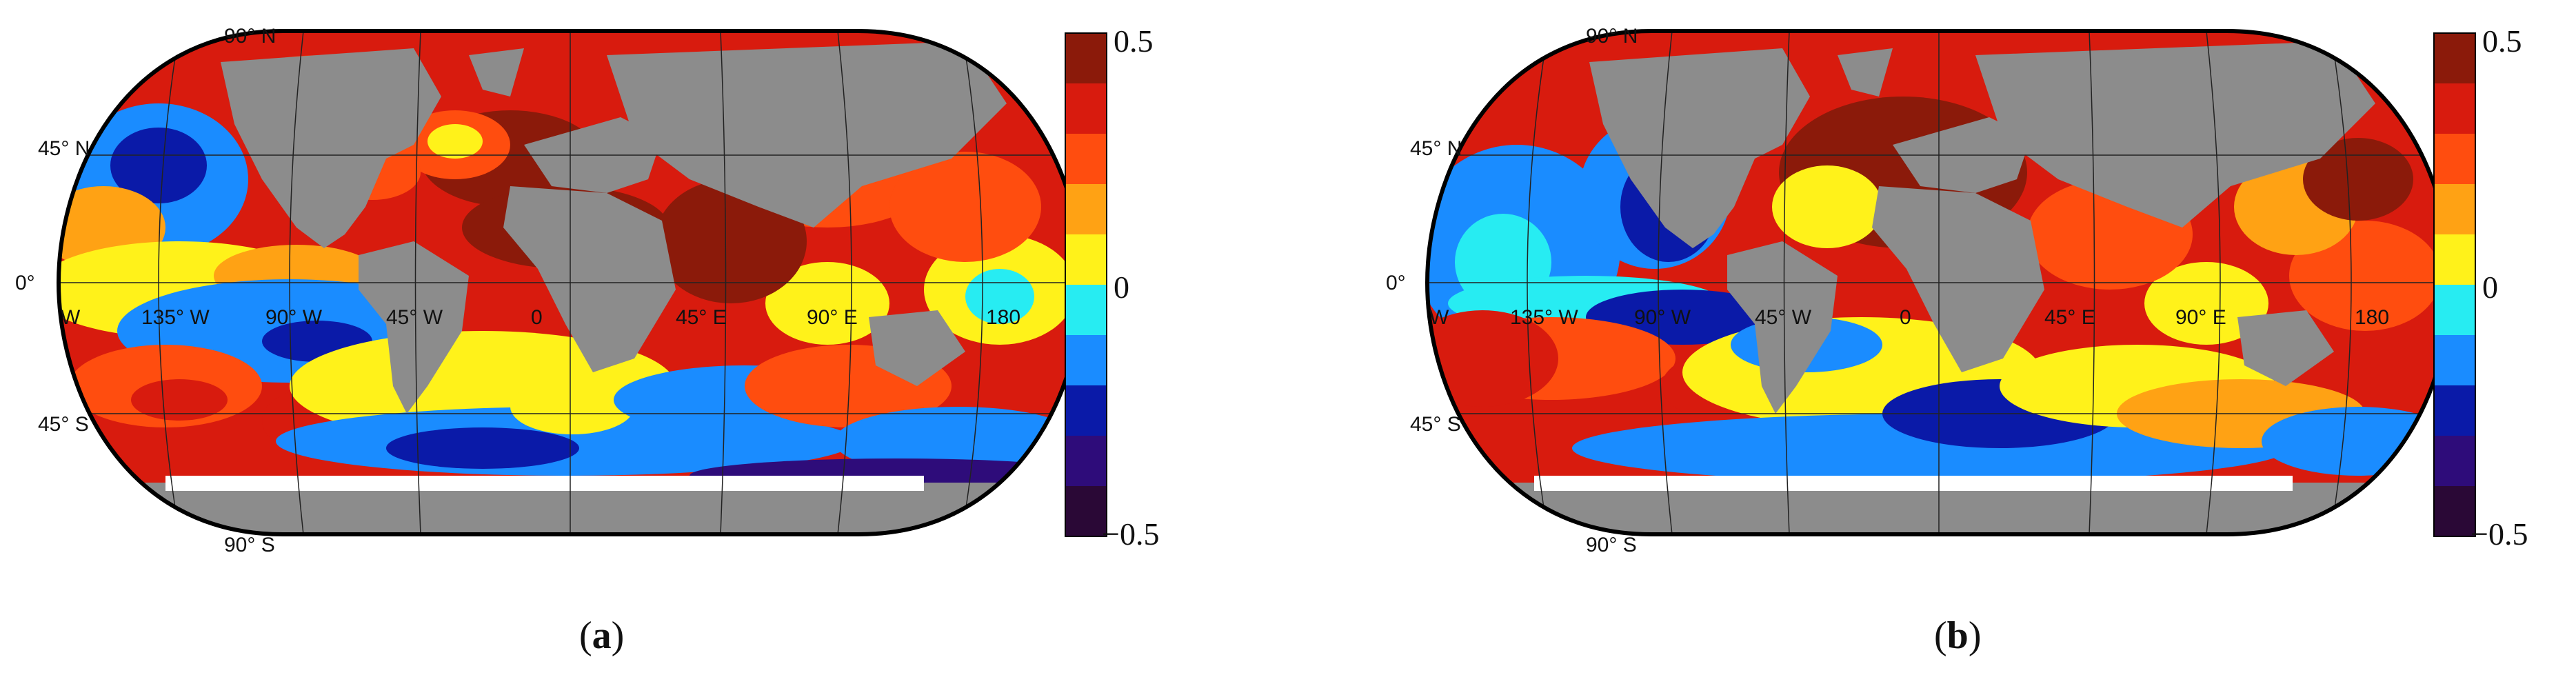  I want to click on caption-a: (a), so click(602, 635).